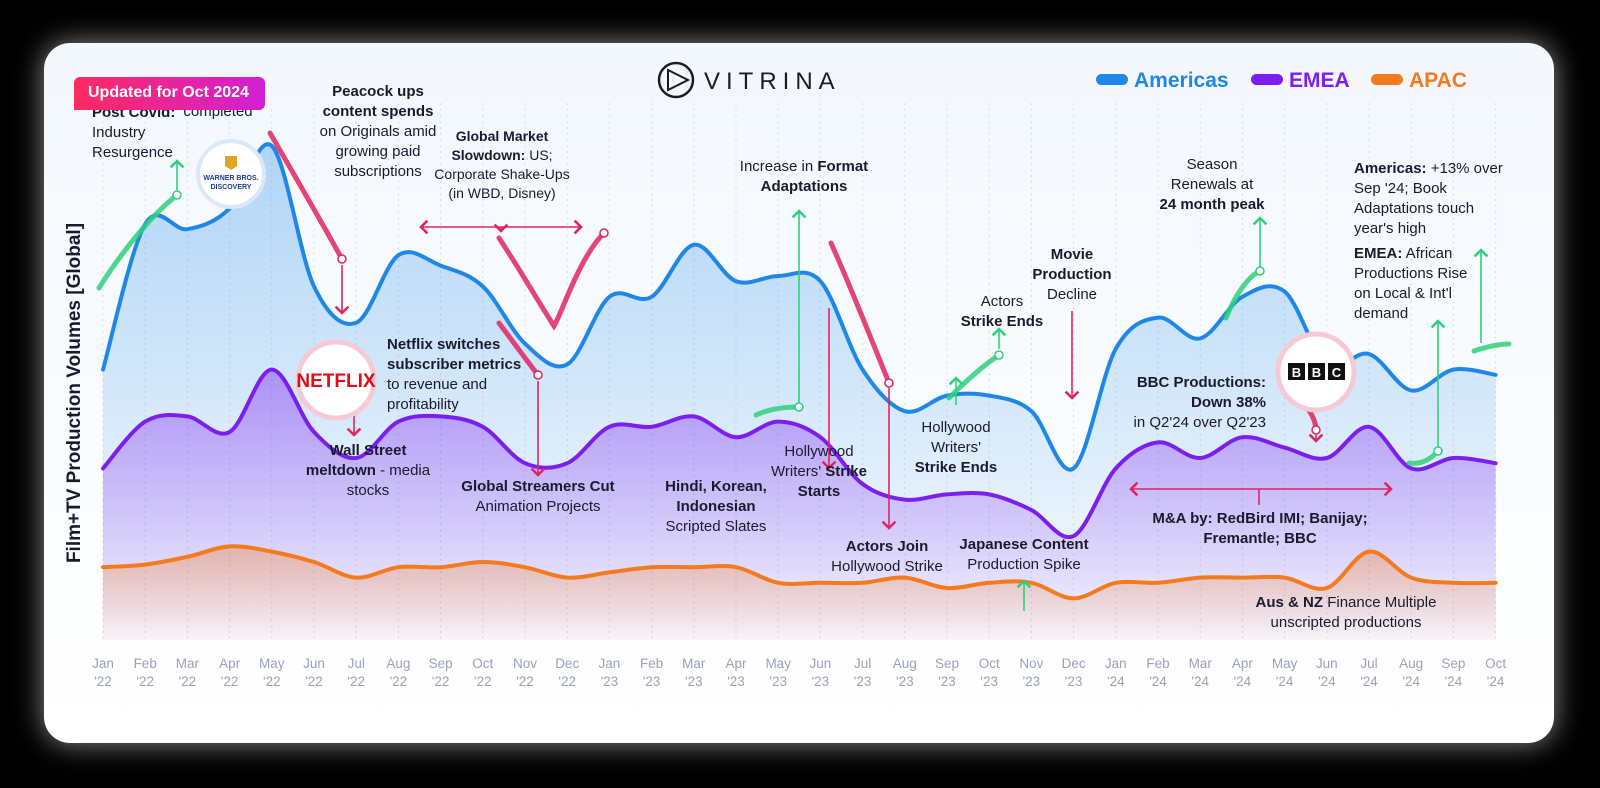 The image size is (1600, 788). What do you see at coordinates (818, 451) in the screenshot?
I see `annotation-line: Hollywood` at bounding box center [818, 451].